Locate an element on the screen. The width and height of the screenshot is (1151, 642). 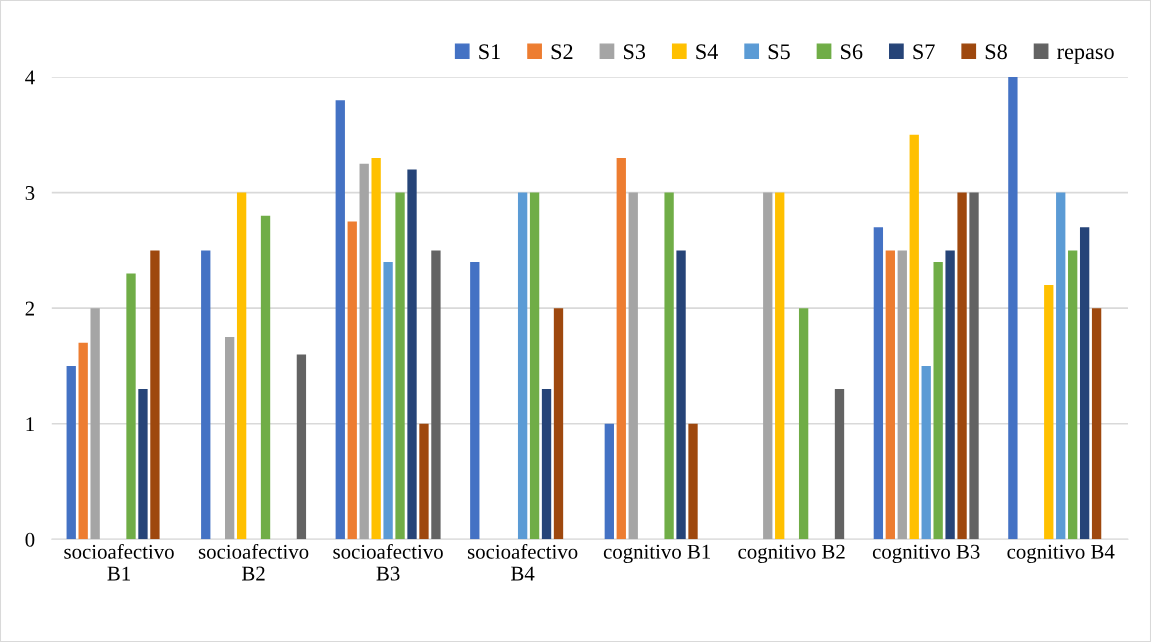
y-tick-label: 0 is located at coordinates (30, 539).